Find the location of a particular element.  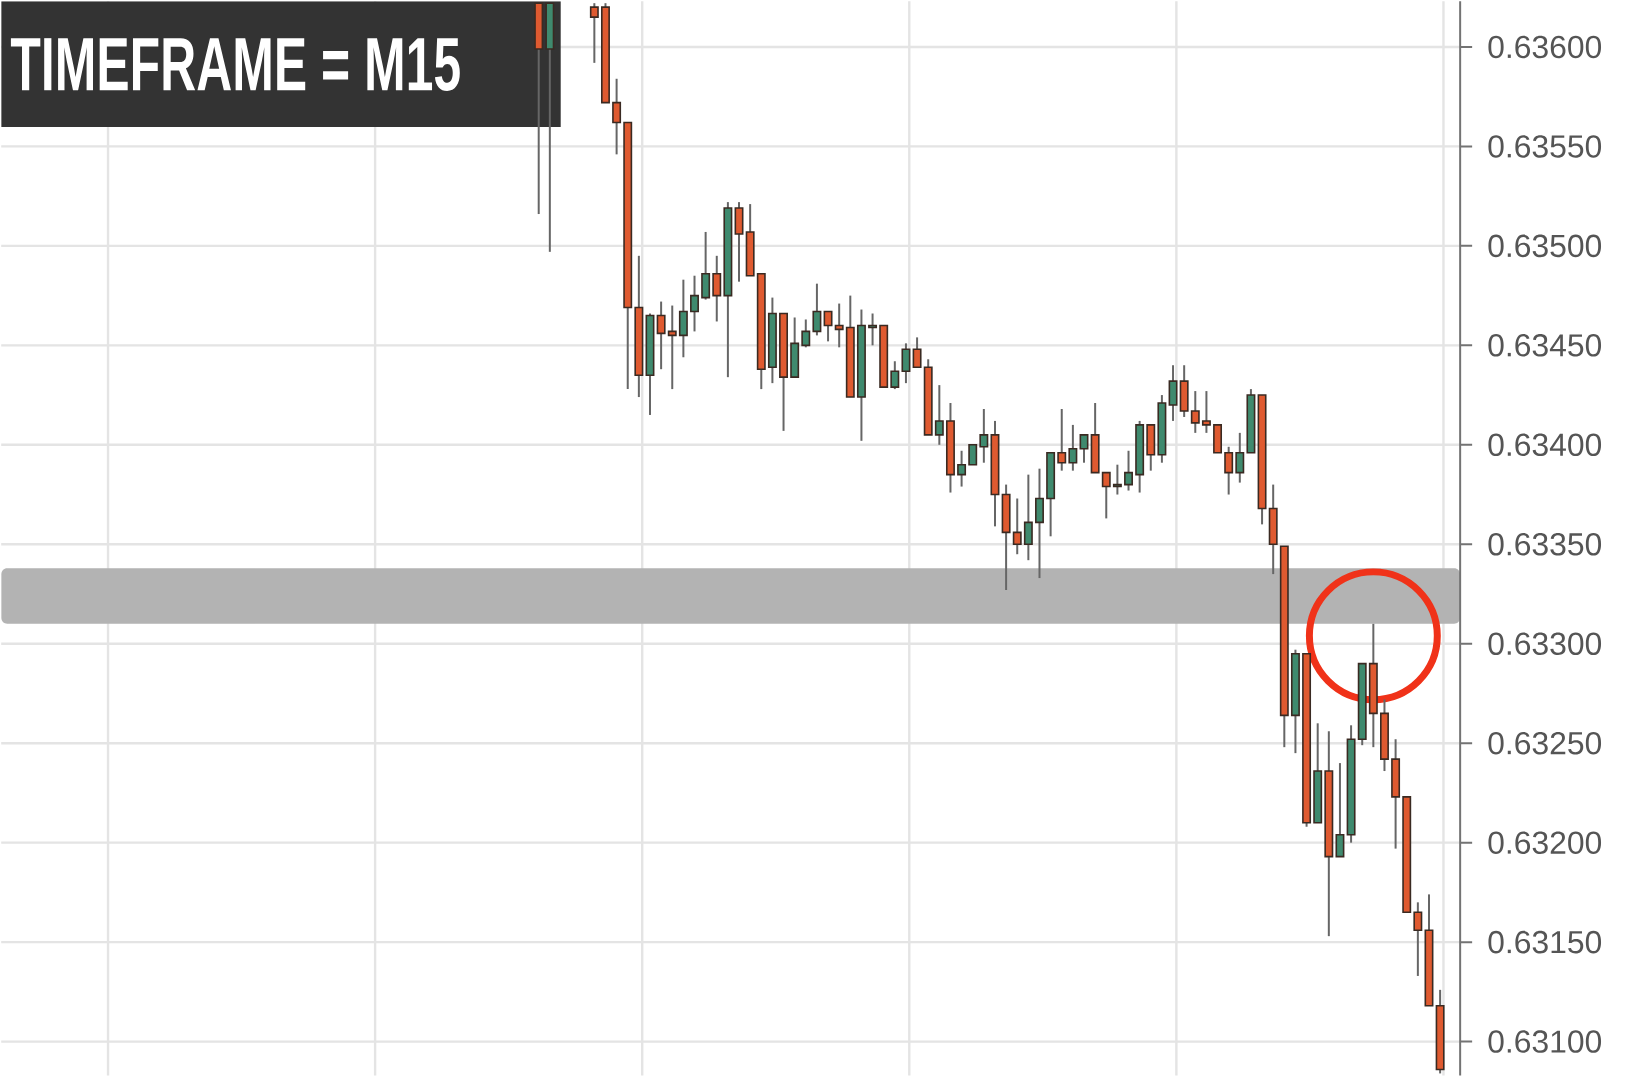

y-tick-label: 0.63500 is located at coordinates (1545, 246).